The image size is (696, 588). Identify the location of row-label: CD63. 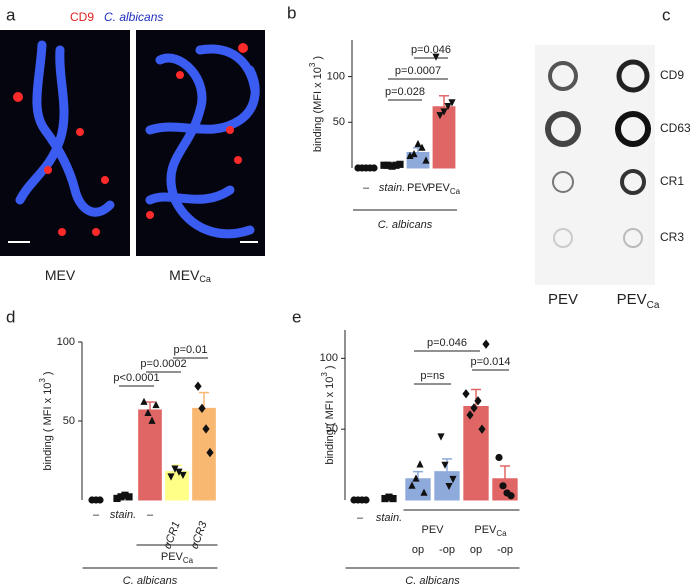
(675, 128).